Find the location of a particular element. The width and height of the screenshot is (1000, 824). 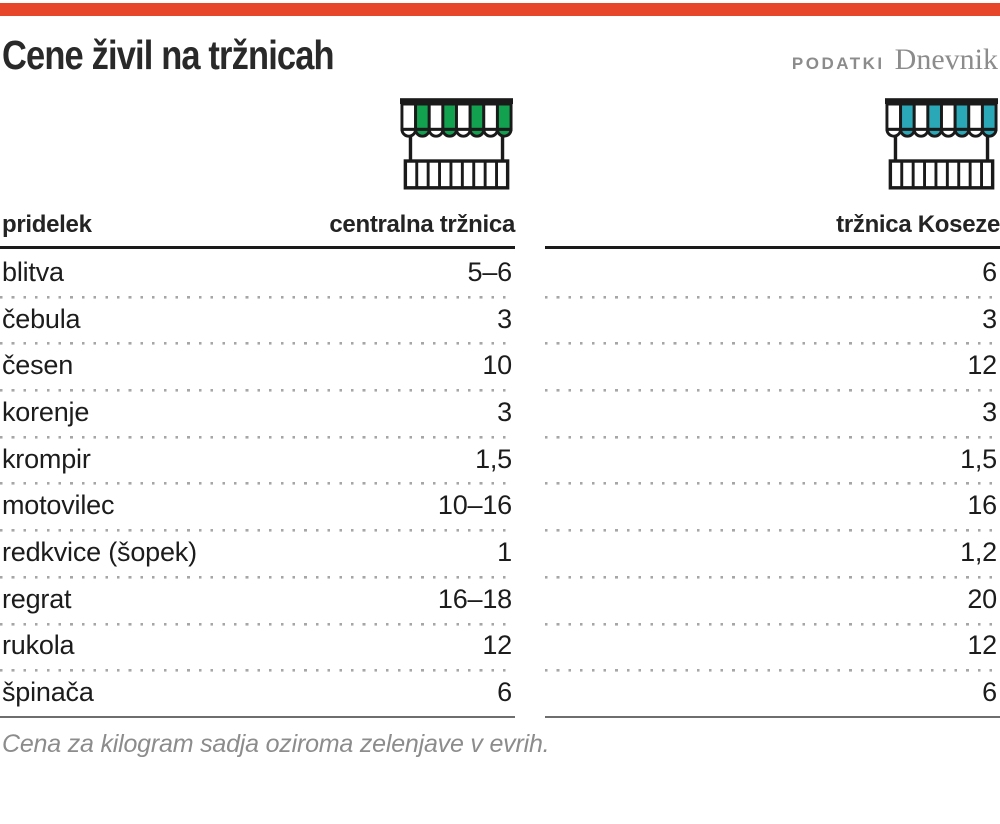

table-row: regrat 16–18 is located at coordinates (257, 599).